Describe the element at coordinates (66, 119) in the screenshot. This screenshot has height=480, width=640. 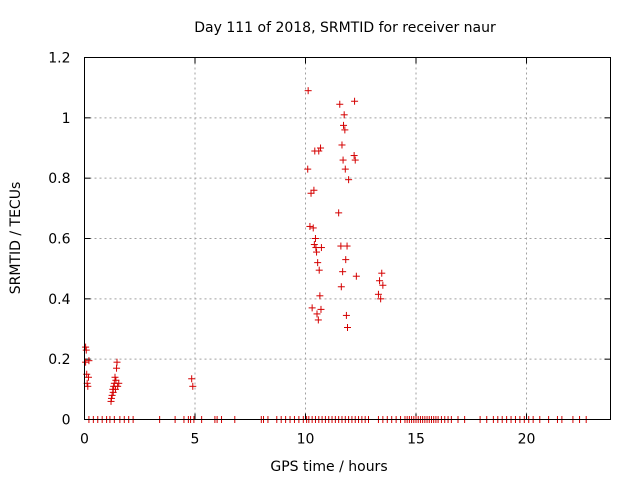
I see `y-tick-label: 1` at that location.